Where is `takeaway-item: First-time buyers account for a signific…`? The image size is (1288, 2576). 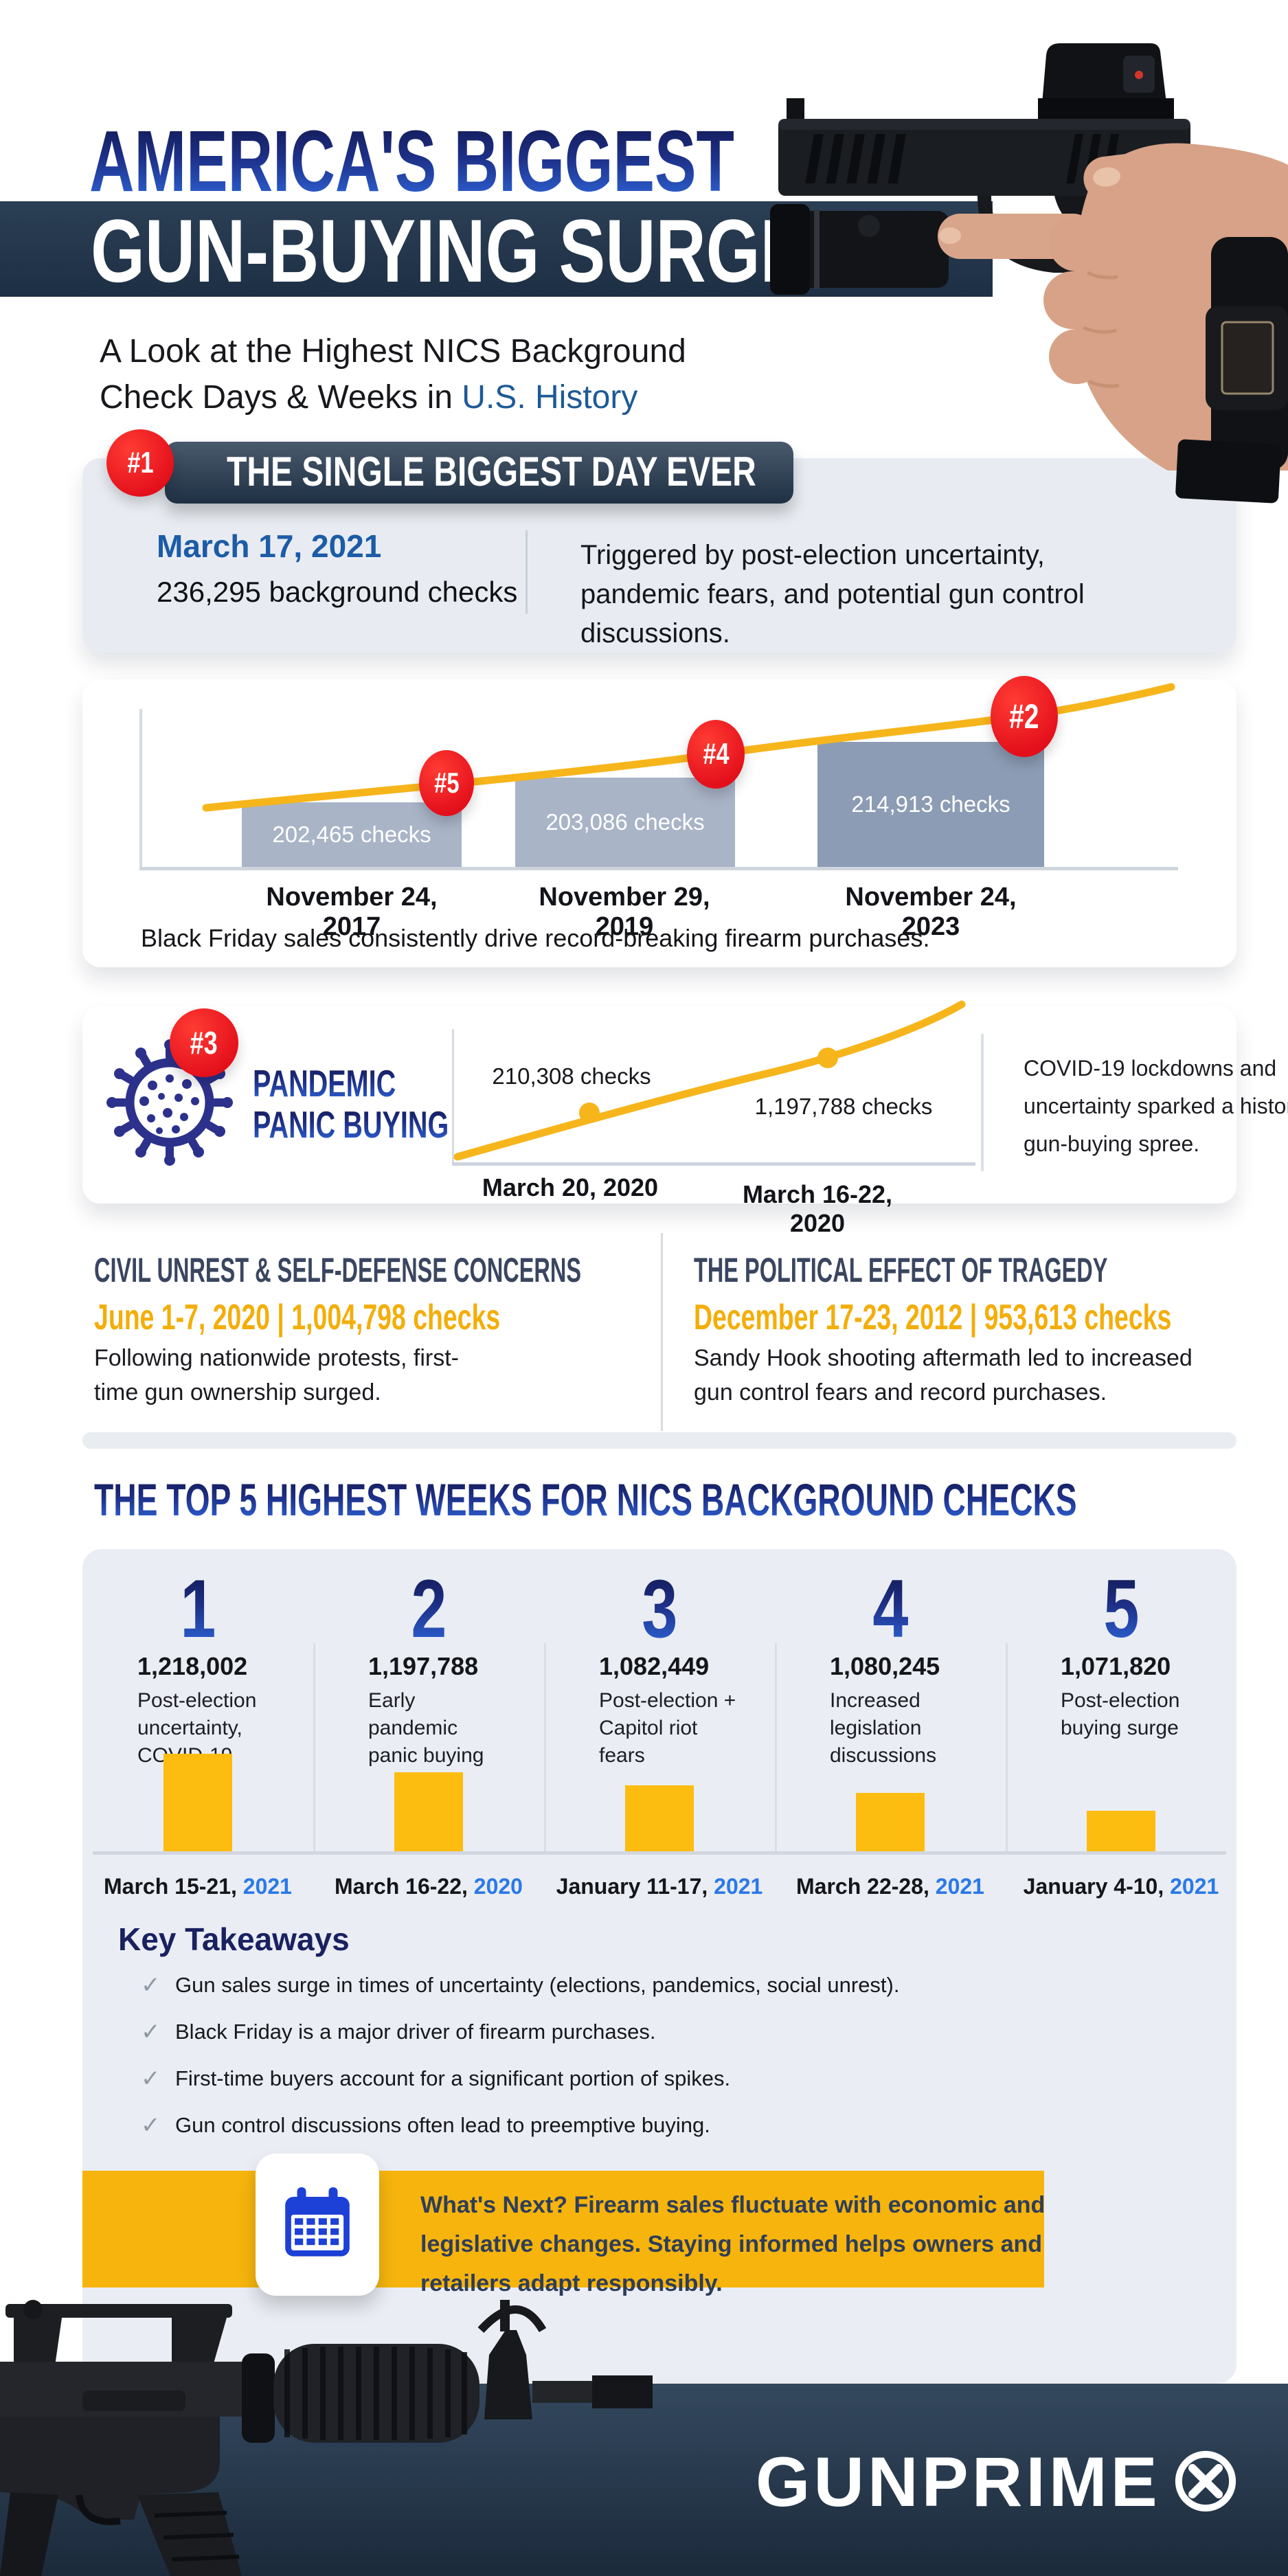
takeaway-item: First-time buyers account for a signific… is located at coordinates (453, 2078).